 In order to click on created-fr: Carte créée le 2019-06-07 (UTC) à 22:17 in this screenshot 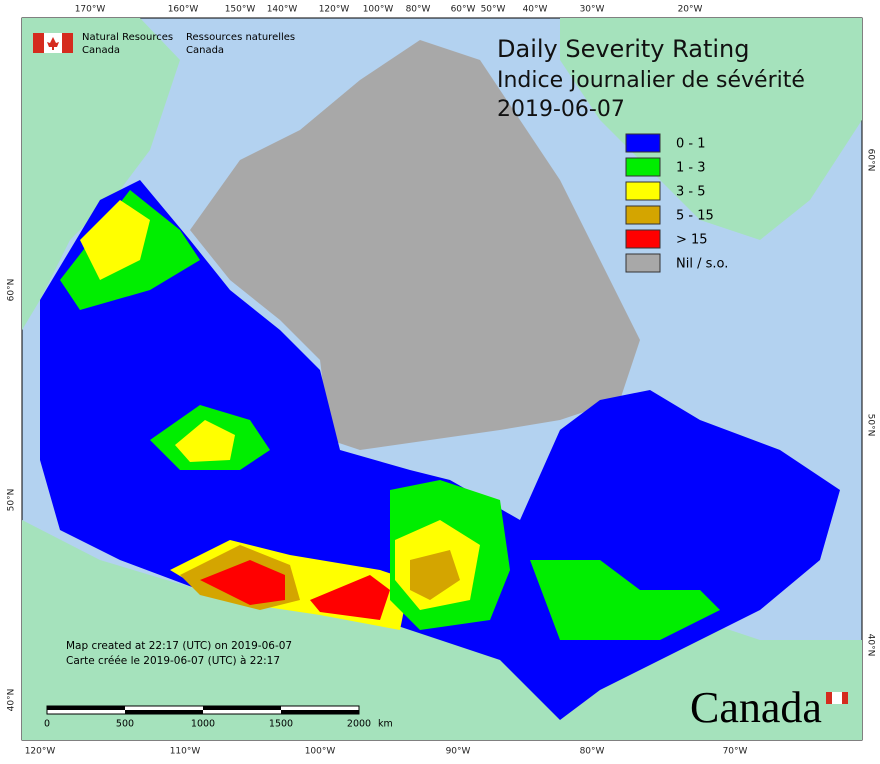, I will do `click(173, 661)`.